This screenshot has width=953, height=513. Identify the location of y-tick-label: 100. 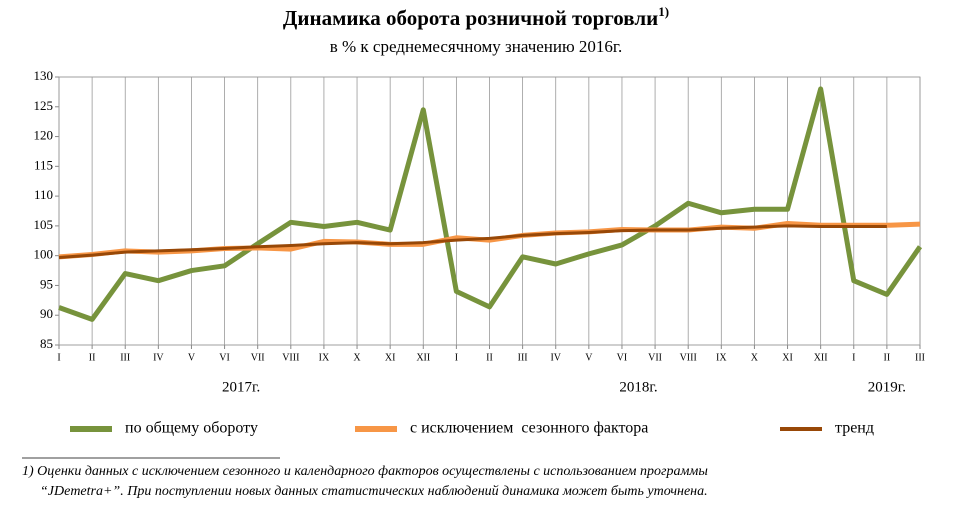
(44, 254).